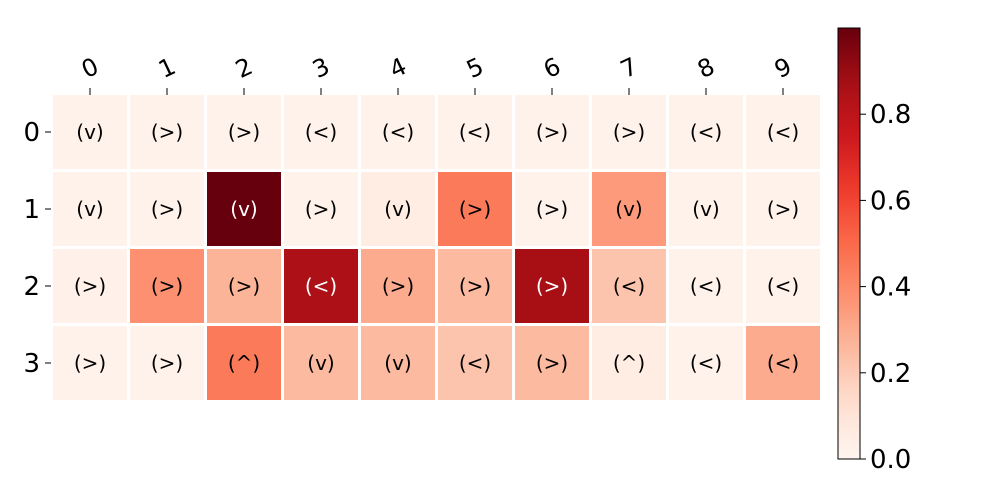  I want to click on colorbar: 0.0 0.2 0.4 0.6 0.8, so click(874, 251).